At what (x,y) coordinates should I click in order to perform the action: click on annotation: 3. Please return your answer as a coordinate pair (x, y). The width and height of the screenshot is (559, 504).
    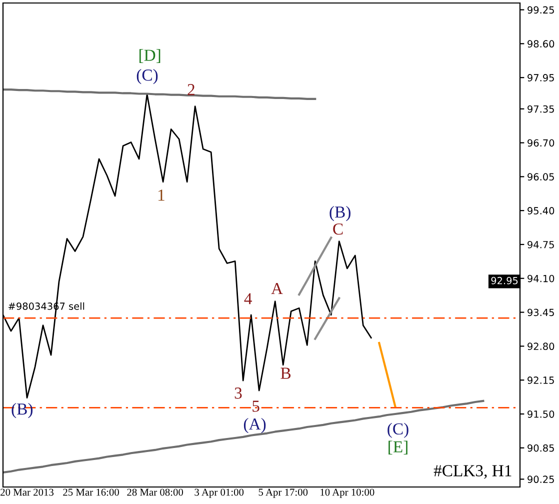
    Looking at the image, I should click on (238, 393).